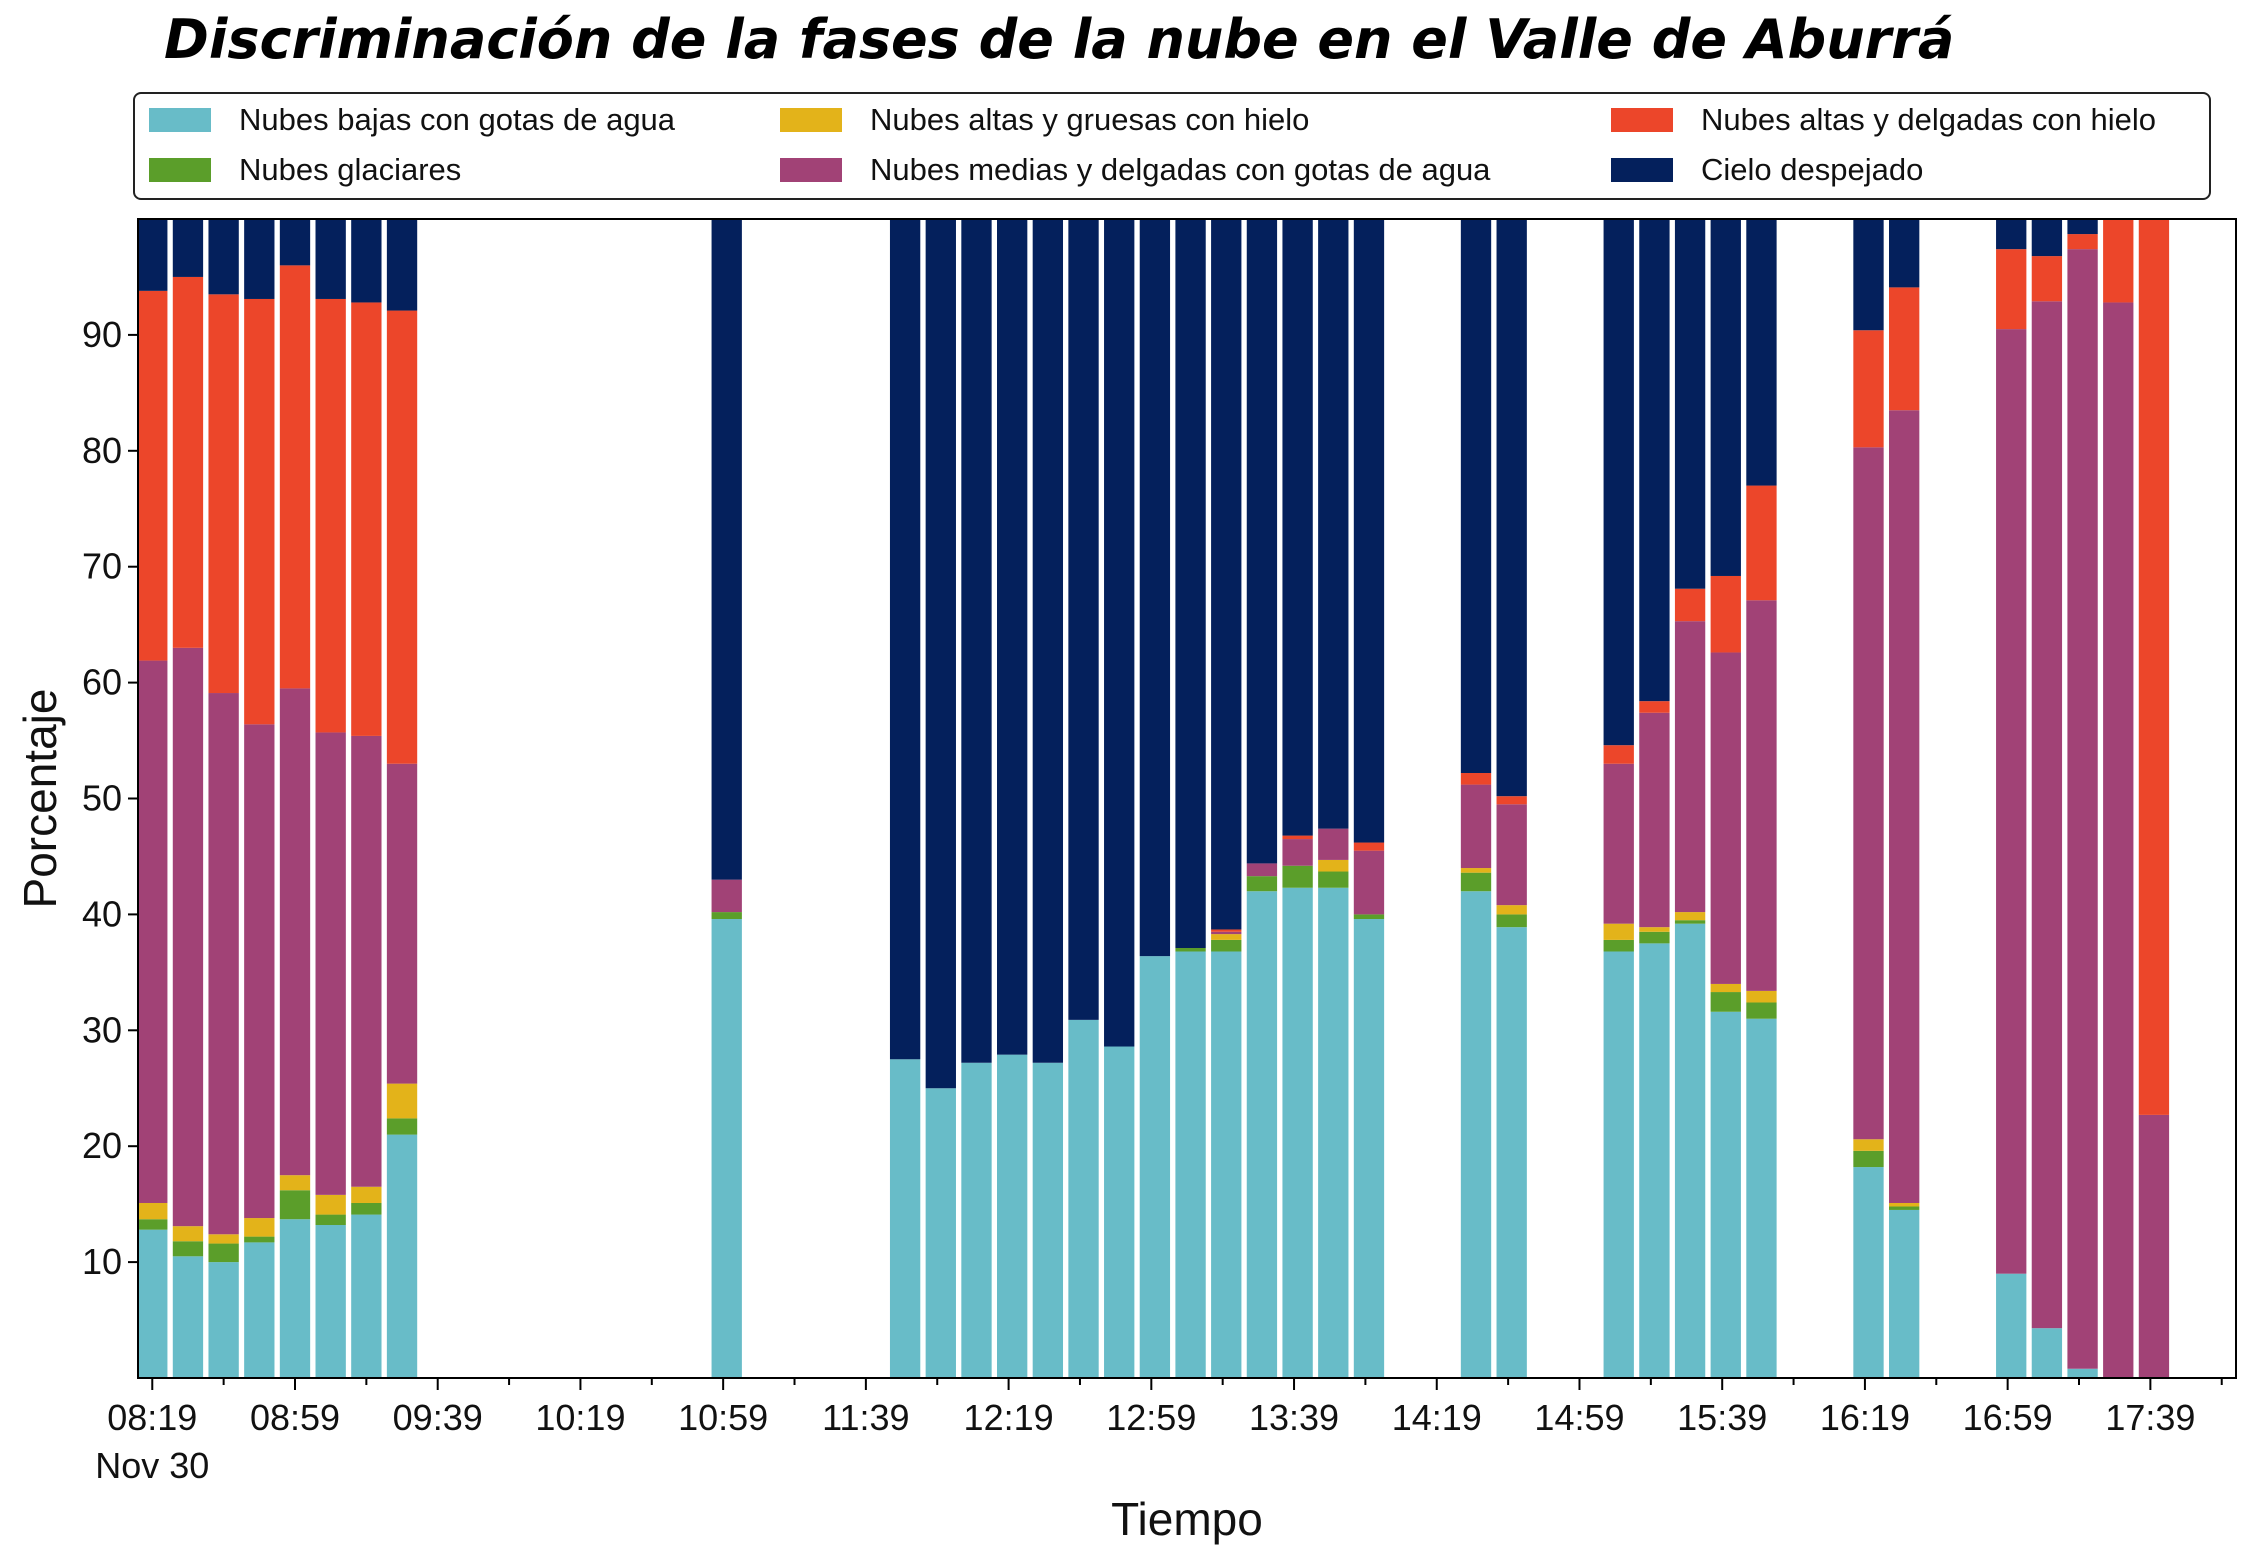 The height and width of the screenshot is (1559, 2244). Describe the element at coordinates (2008, 1417) in the screenshot. I see `x-tick-label: 16:59` at that location.